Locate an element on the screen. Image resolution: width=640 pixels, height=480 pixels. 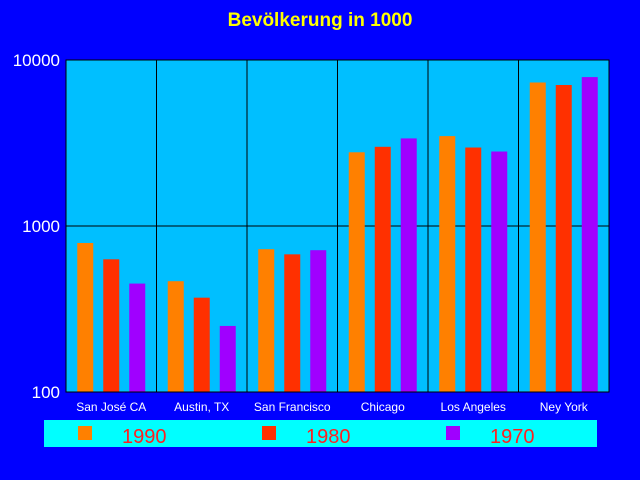
x-tick-label: San Francisco is located at coordinates (292, 407).